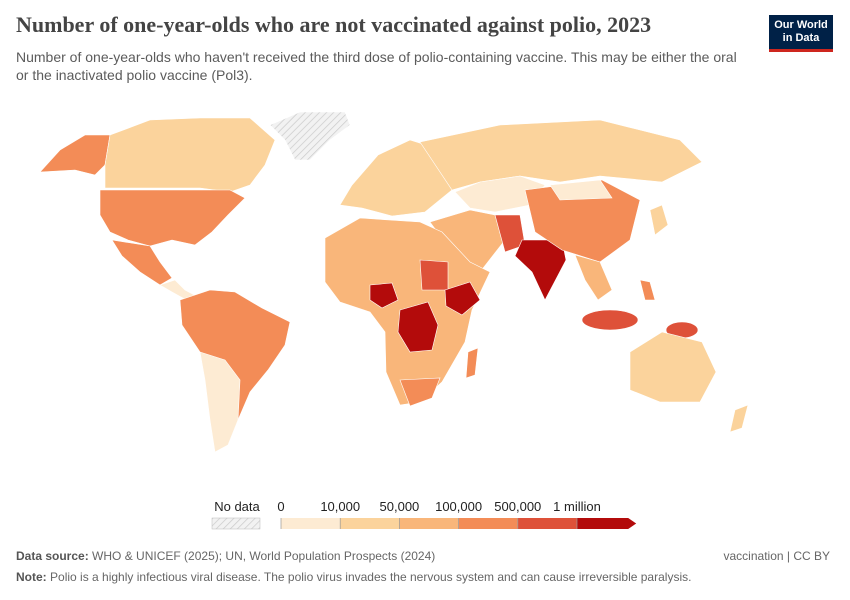 The height and width of the screenshot is (600, 850). What do you see at coordinates (659, 220) in the screenshot?
I see `japan` at bounding box center [659, 220].